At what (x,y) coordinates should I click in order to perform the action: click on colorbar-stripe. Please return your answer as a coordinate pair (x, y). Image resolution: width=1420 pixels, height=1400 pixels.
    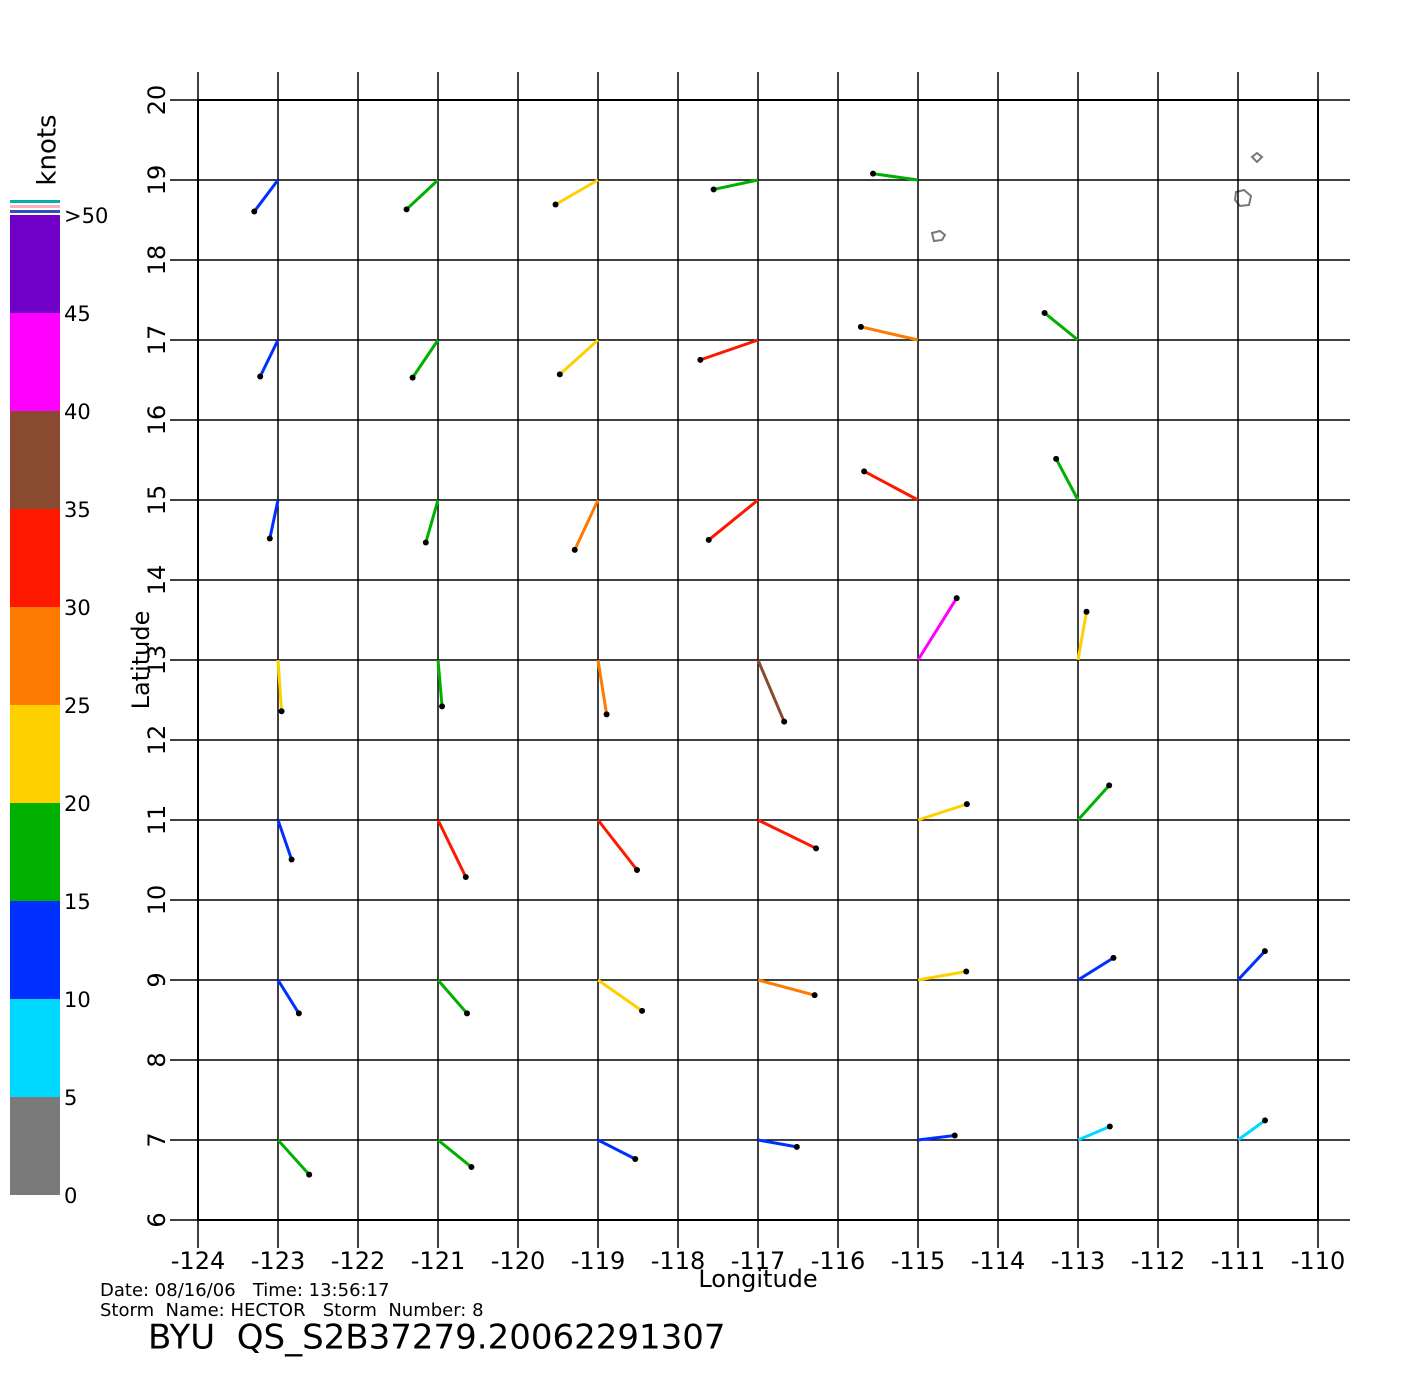
    Looking at the image, I should click on (35, 206).